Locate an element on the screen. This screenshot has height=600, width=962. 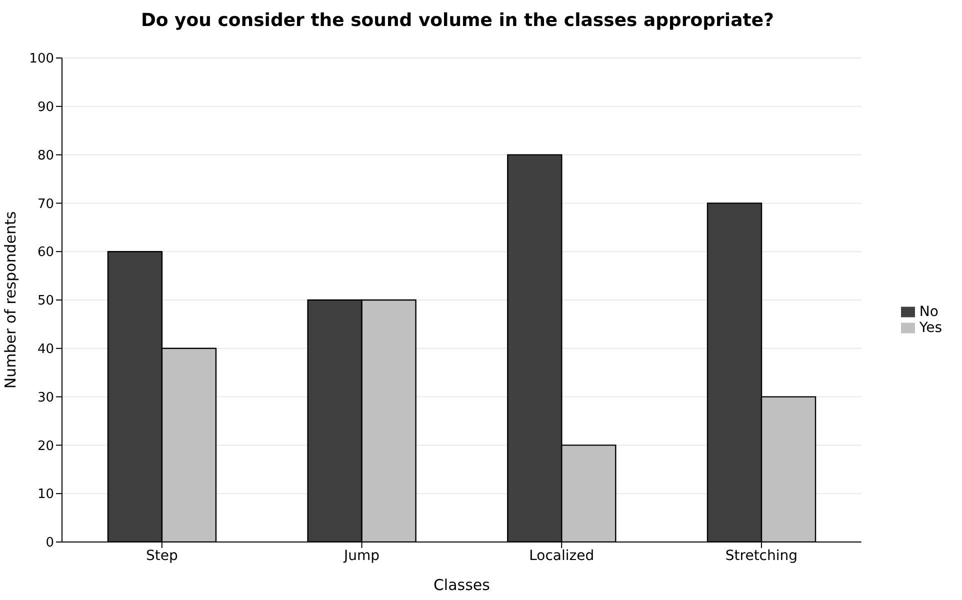
x-axis-title: Classes is located at coordinates (461, 585).